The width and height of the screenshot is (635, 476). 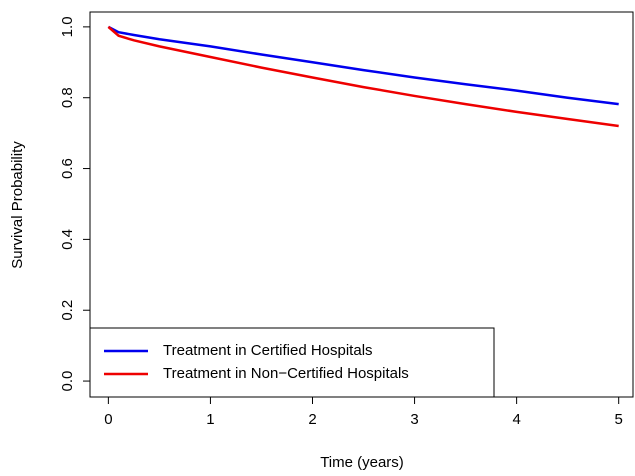 What do you see at coordinates (67, 26) in the screenshot?
I see `y-tick-label: 1.0` at bounding box center [67, 26].